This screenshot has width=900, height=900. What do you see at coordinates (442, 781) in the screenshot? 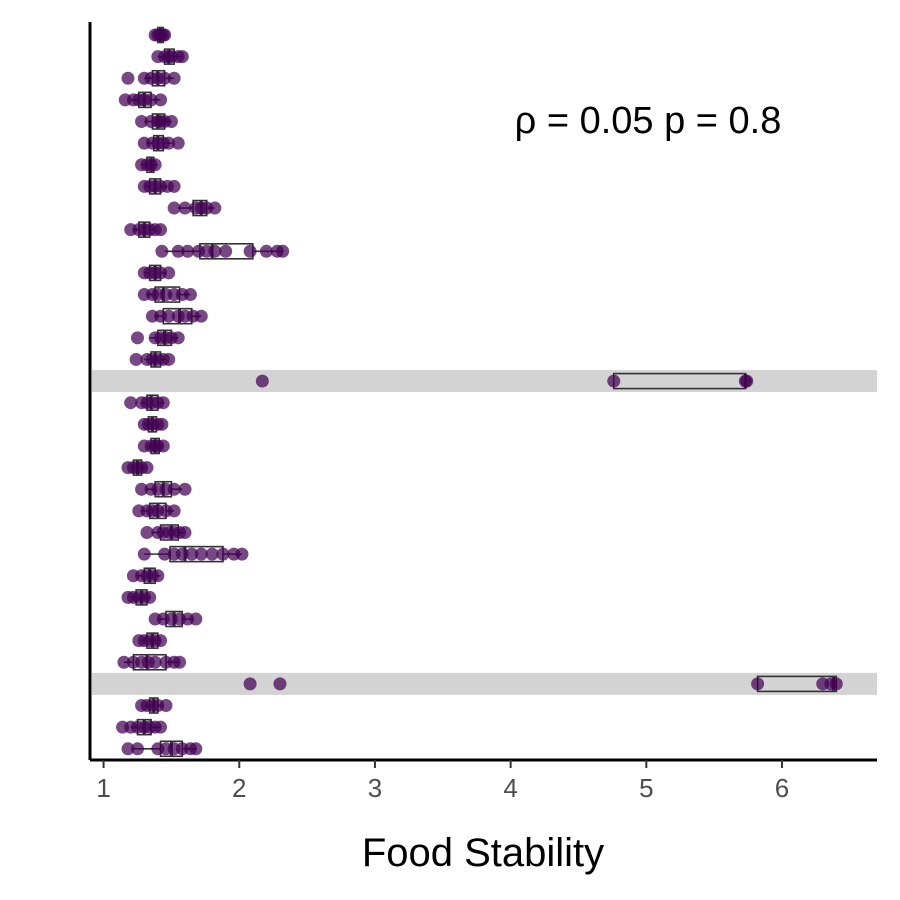
I see `x-axis-ticks: 1 2 3 4 5 6` at bounding box center [442, 781].